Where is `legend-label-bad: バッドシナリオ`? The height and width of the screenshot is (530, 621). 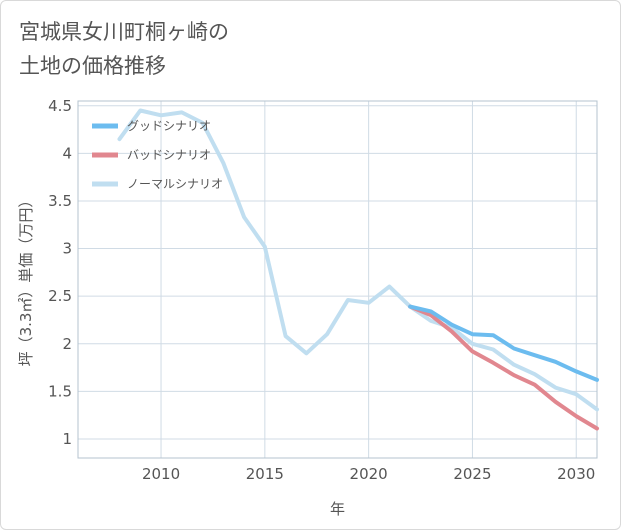
legend-label-bad: バッドシナリオ is located at coordinates (169, 155).